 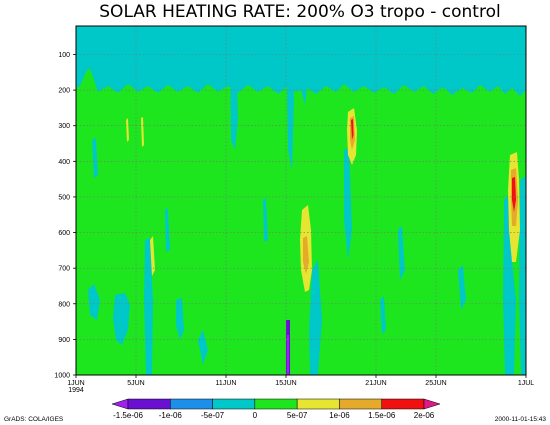 What do you see at coordinates (432, 404) in the screenshot?
I see `colorbar-right-tip` at bounding box center [432, 404].